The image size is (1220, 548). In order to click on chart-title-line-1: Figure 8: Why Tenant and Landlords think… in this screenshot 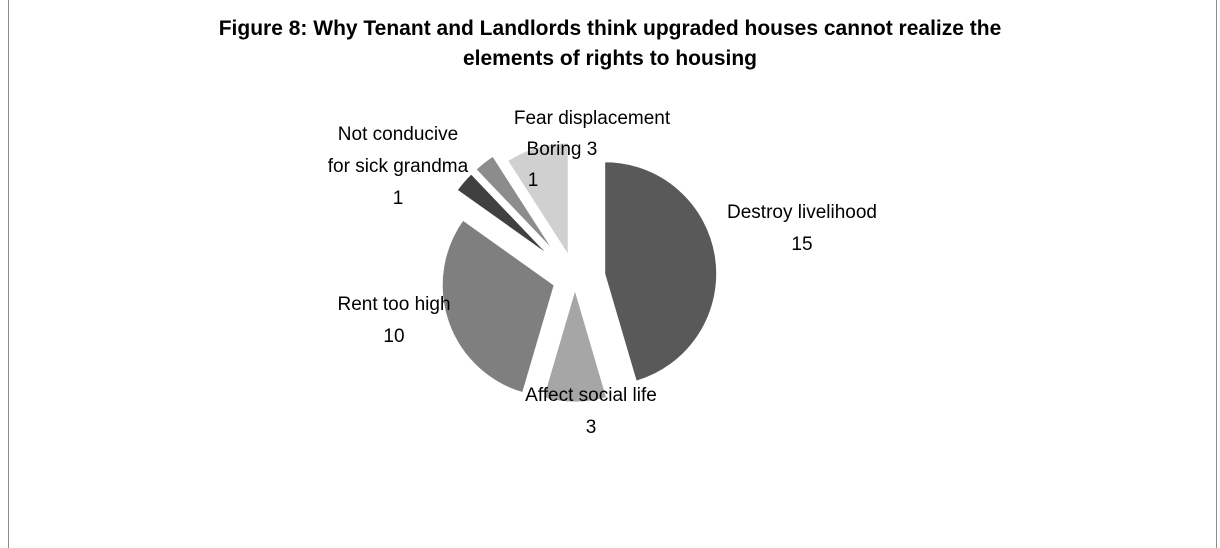, I will do `click(610, 28)`.